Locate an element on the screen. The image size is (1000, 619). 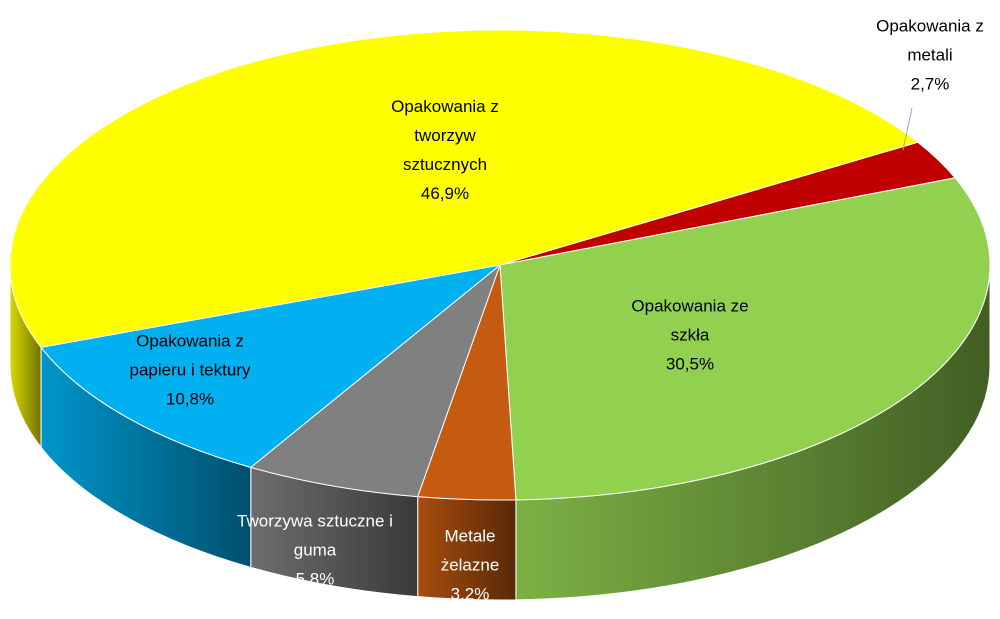
value-label: 5,8% is located at coordinates (315, 579).